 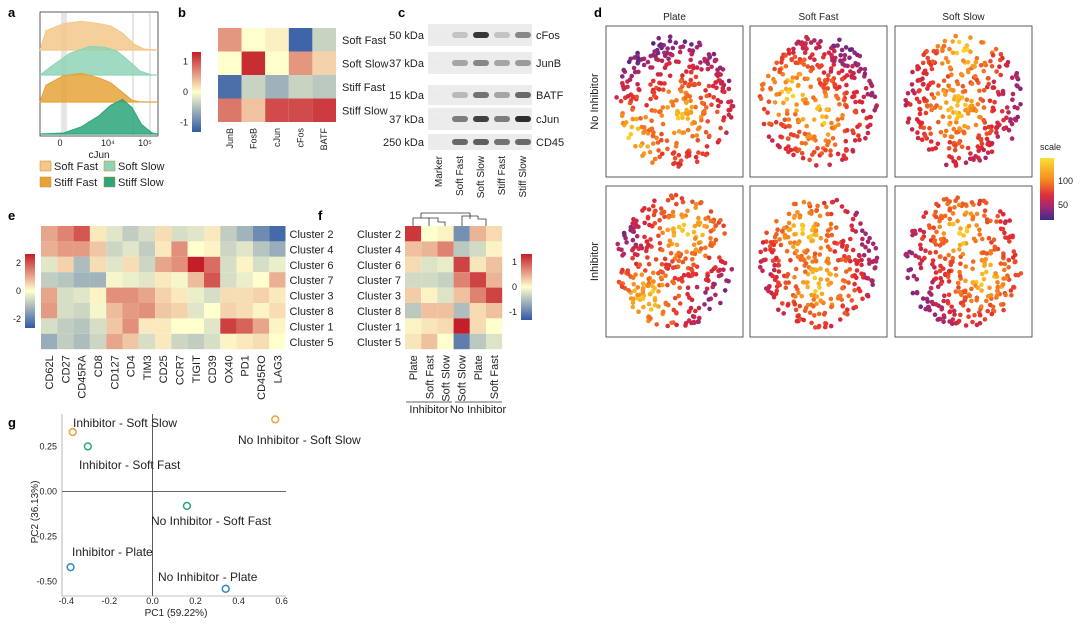 What do you see at coordinates (365, 112) in the screenshot?
I see `heatmap-b-row-label: Stiff Slow` at bounding box center [365, 112].